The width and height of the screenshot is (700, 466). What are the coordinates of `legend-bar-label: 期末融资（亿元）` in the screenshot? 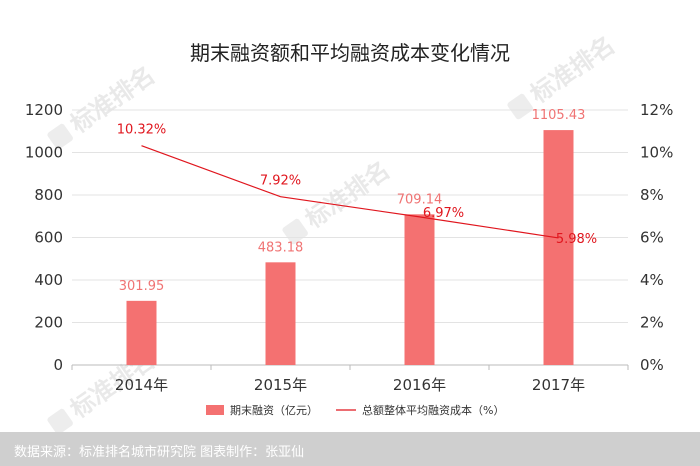 It's located at (274, 410).